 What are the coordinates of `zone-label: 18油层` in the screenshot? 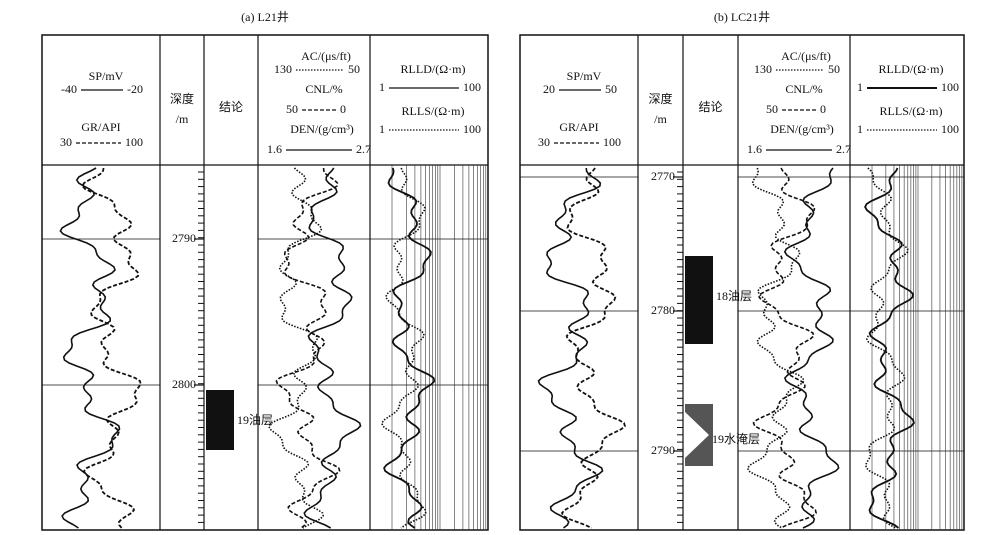 It's located at (734, 296).